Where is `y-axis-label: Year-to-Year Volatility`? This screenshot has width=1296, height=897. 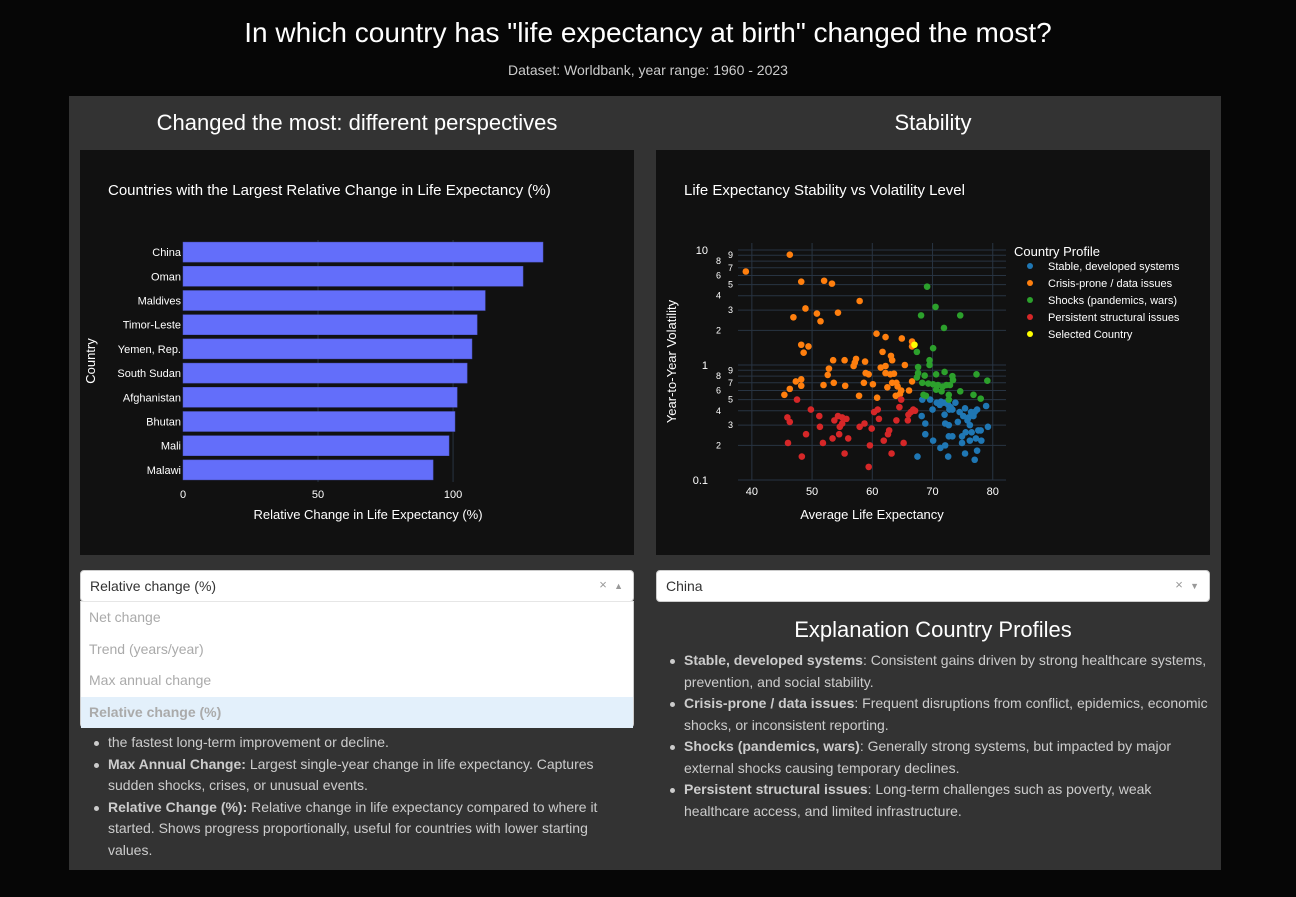
y-axis-label: Year-to-Year Volatility is located at coordinates (671, 361).